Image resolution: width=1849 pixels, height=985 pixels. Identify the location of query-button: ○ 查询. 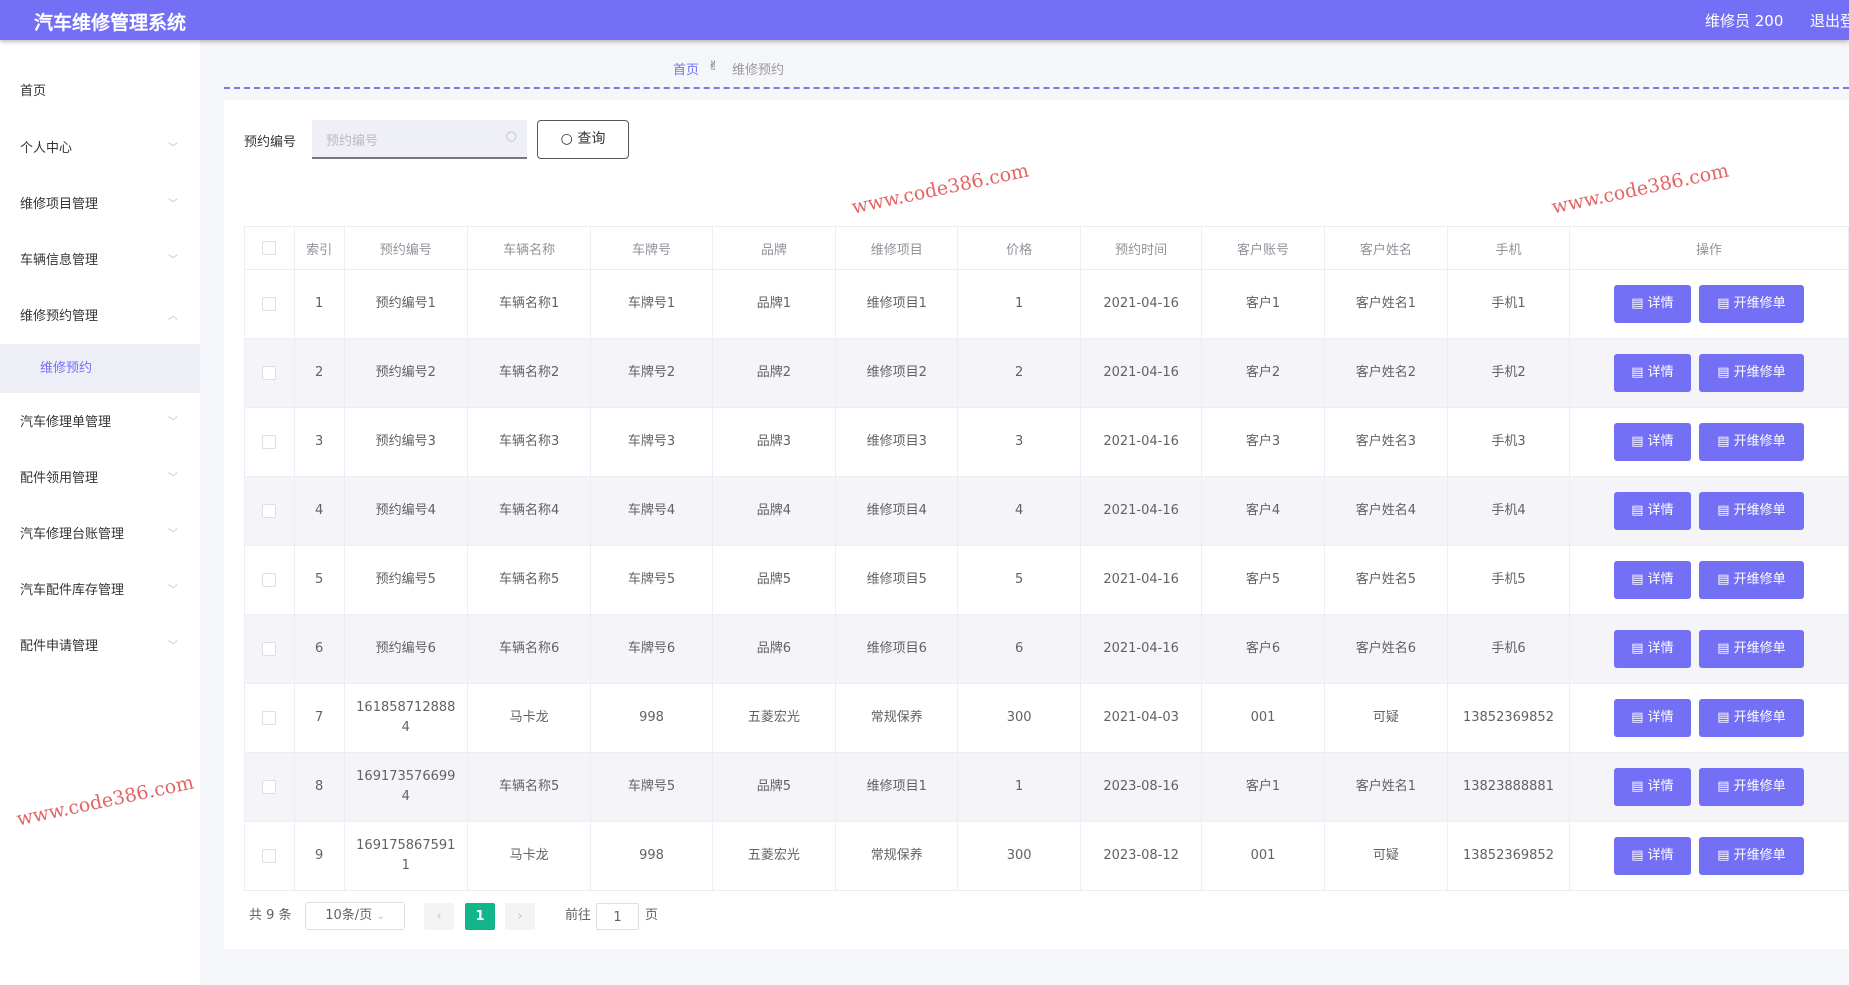
(583, 139).